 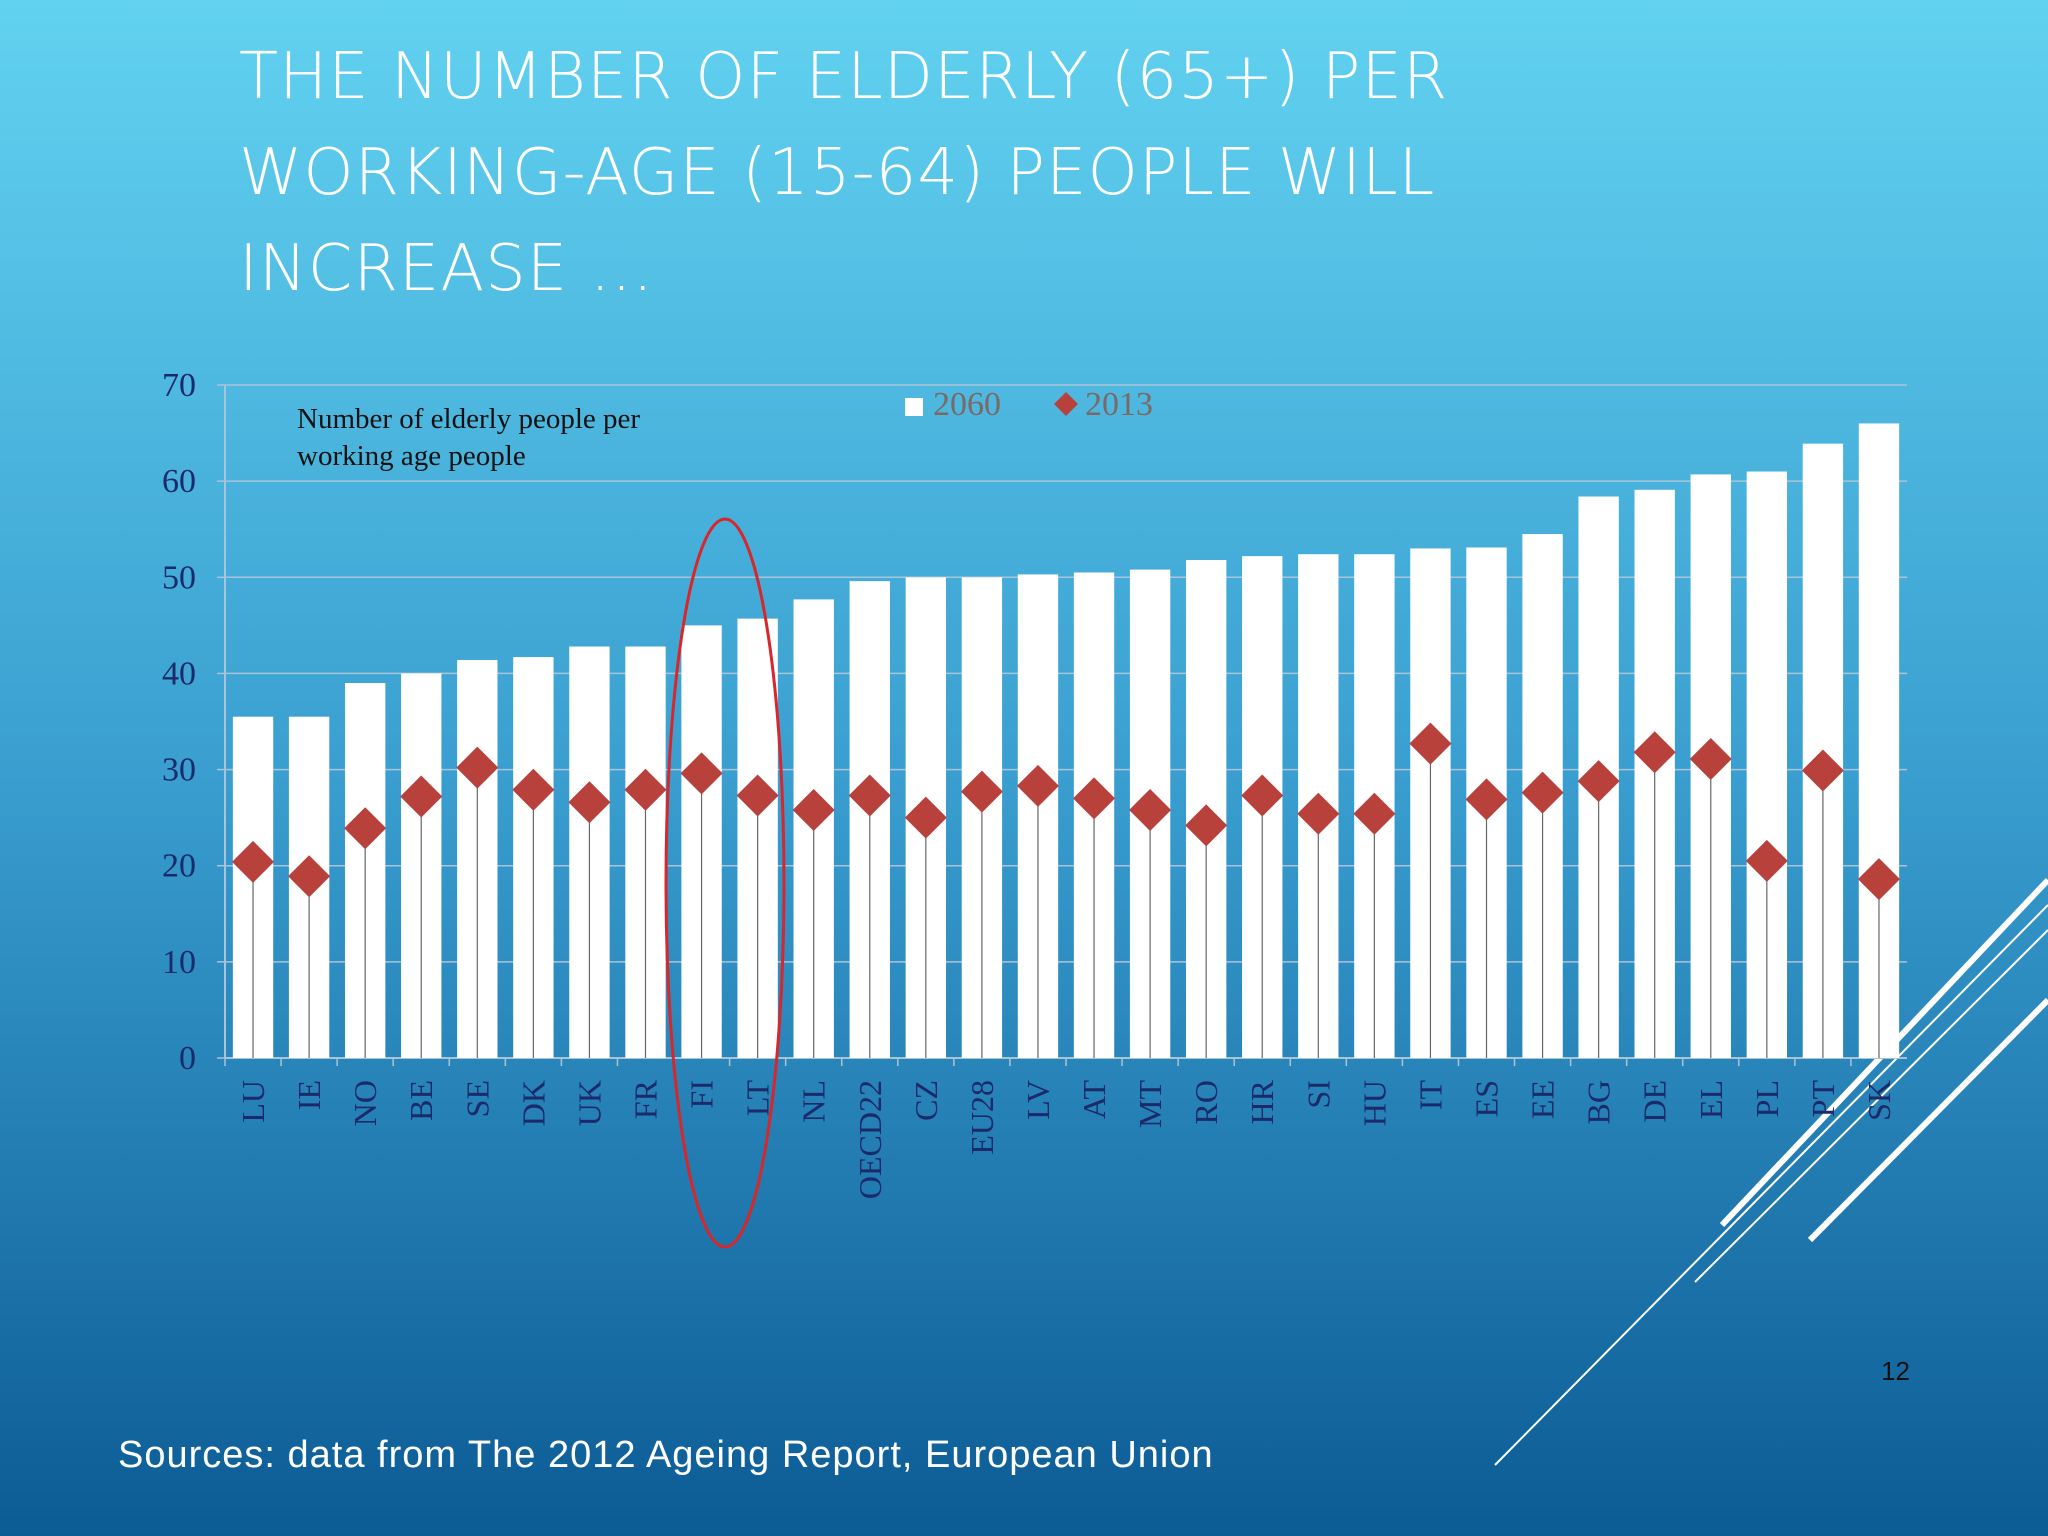 What do you see at coordinates (468, 419) in the screenshot?
I see `annotation: Number of elderly people per` at bounding box center [468, 419].